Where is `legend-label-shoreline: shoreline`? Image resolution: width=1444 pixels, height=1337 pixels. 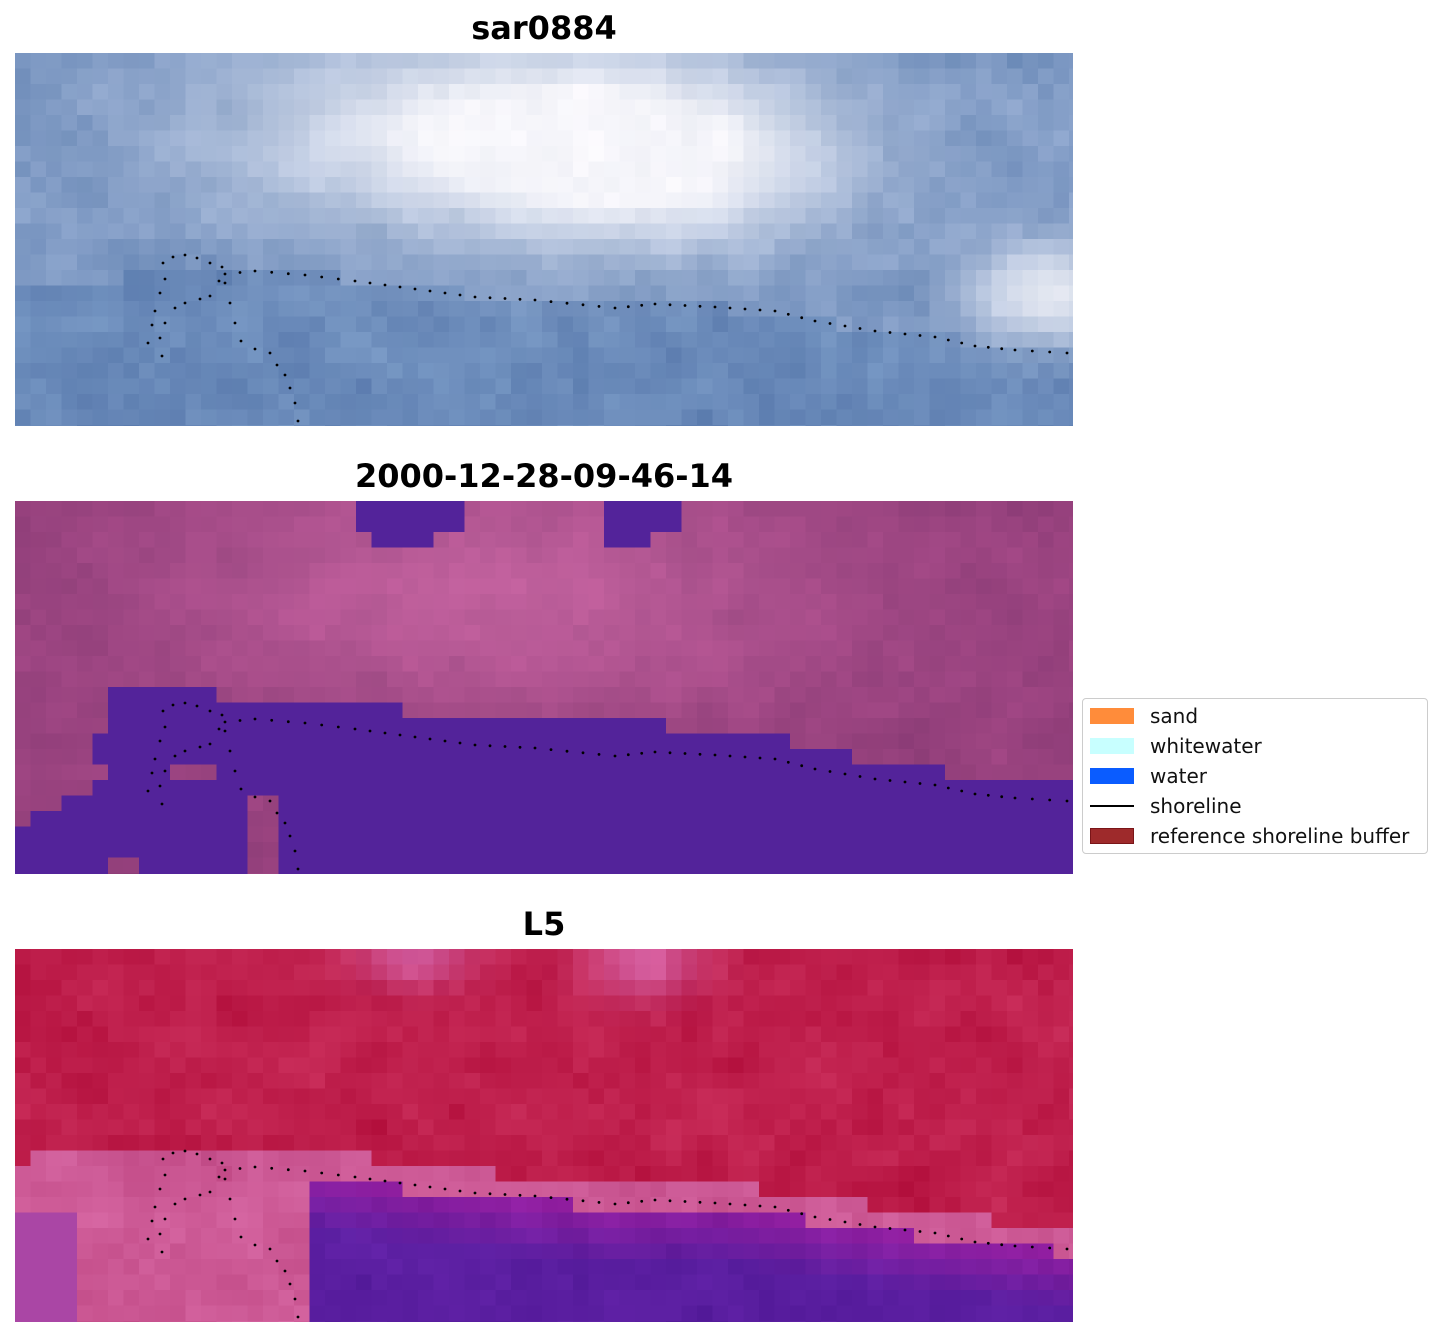 legend-label-shoreline: shoreline is located at coordinates (1196, 806).